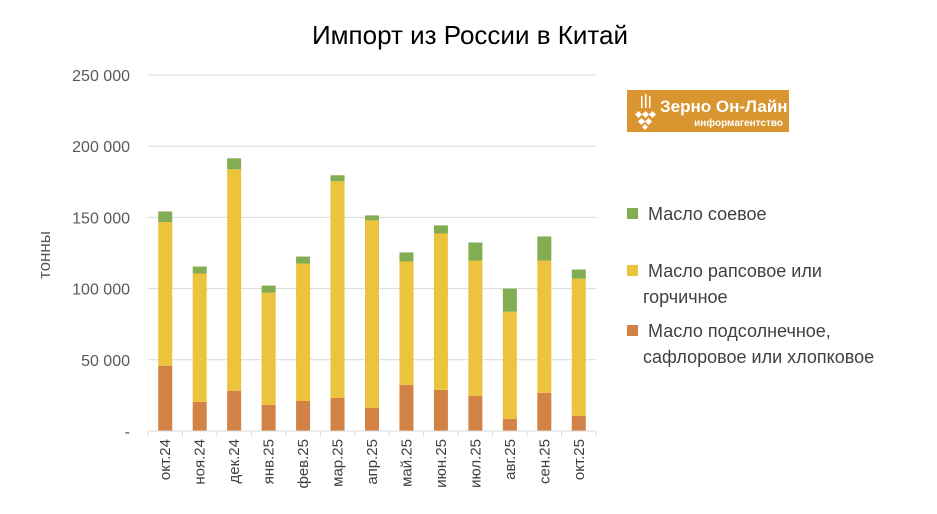 The width and height of the screenshot is (937, 514). I want to click on x-tick-label: янв.25, so click(269, 461).